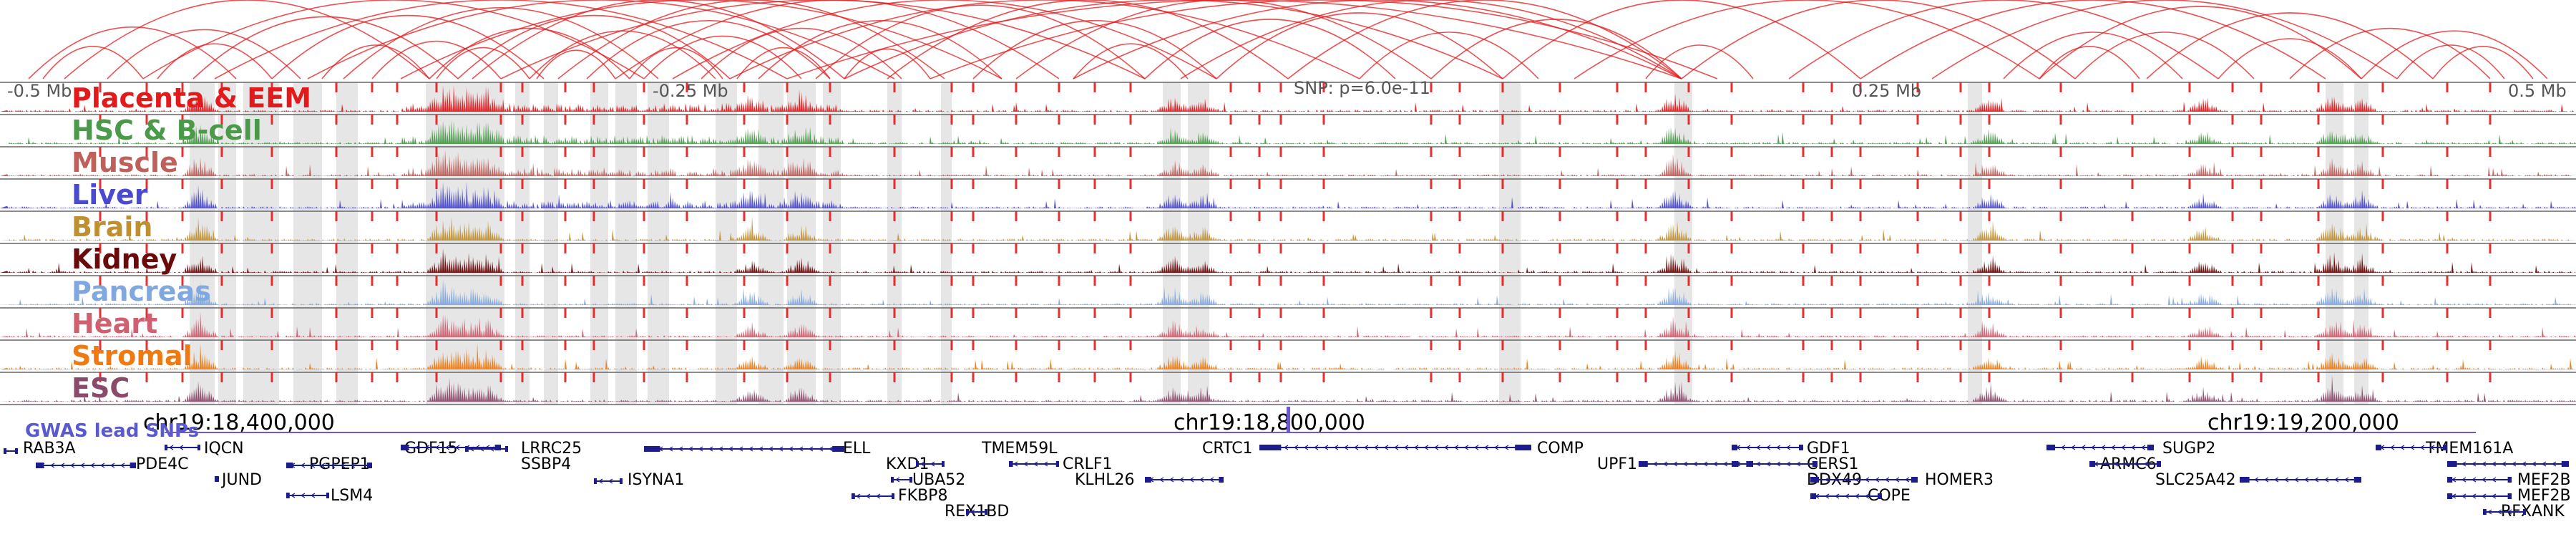  Describe the element at coordinates (125, 162) in the screenshot. I see `track-label-muscle: Muscle` at that location.